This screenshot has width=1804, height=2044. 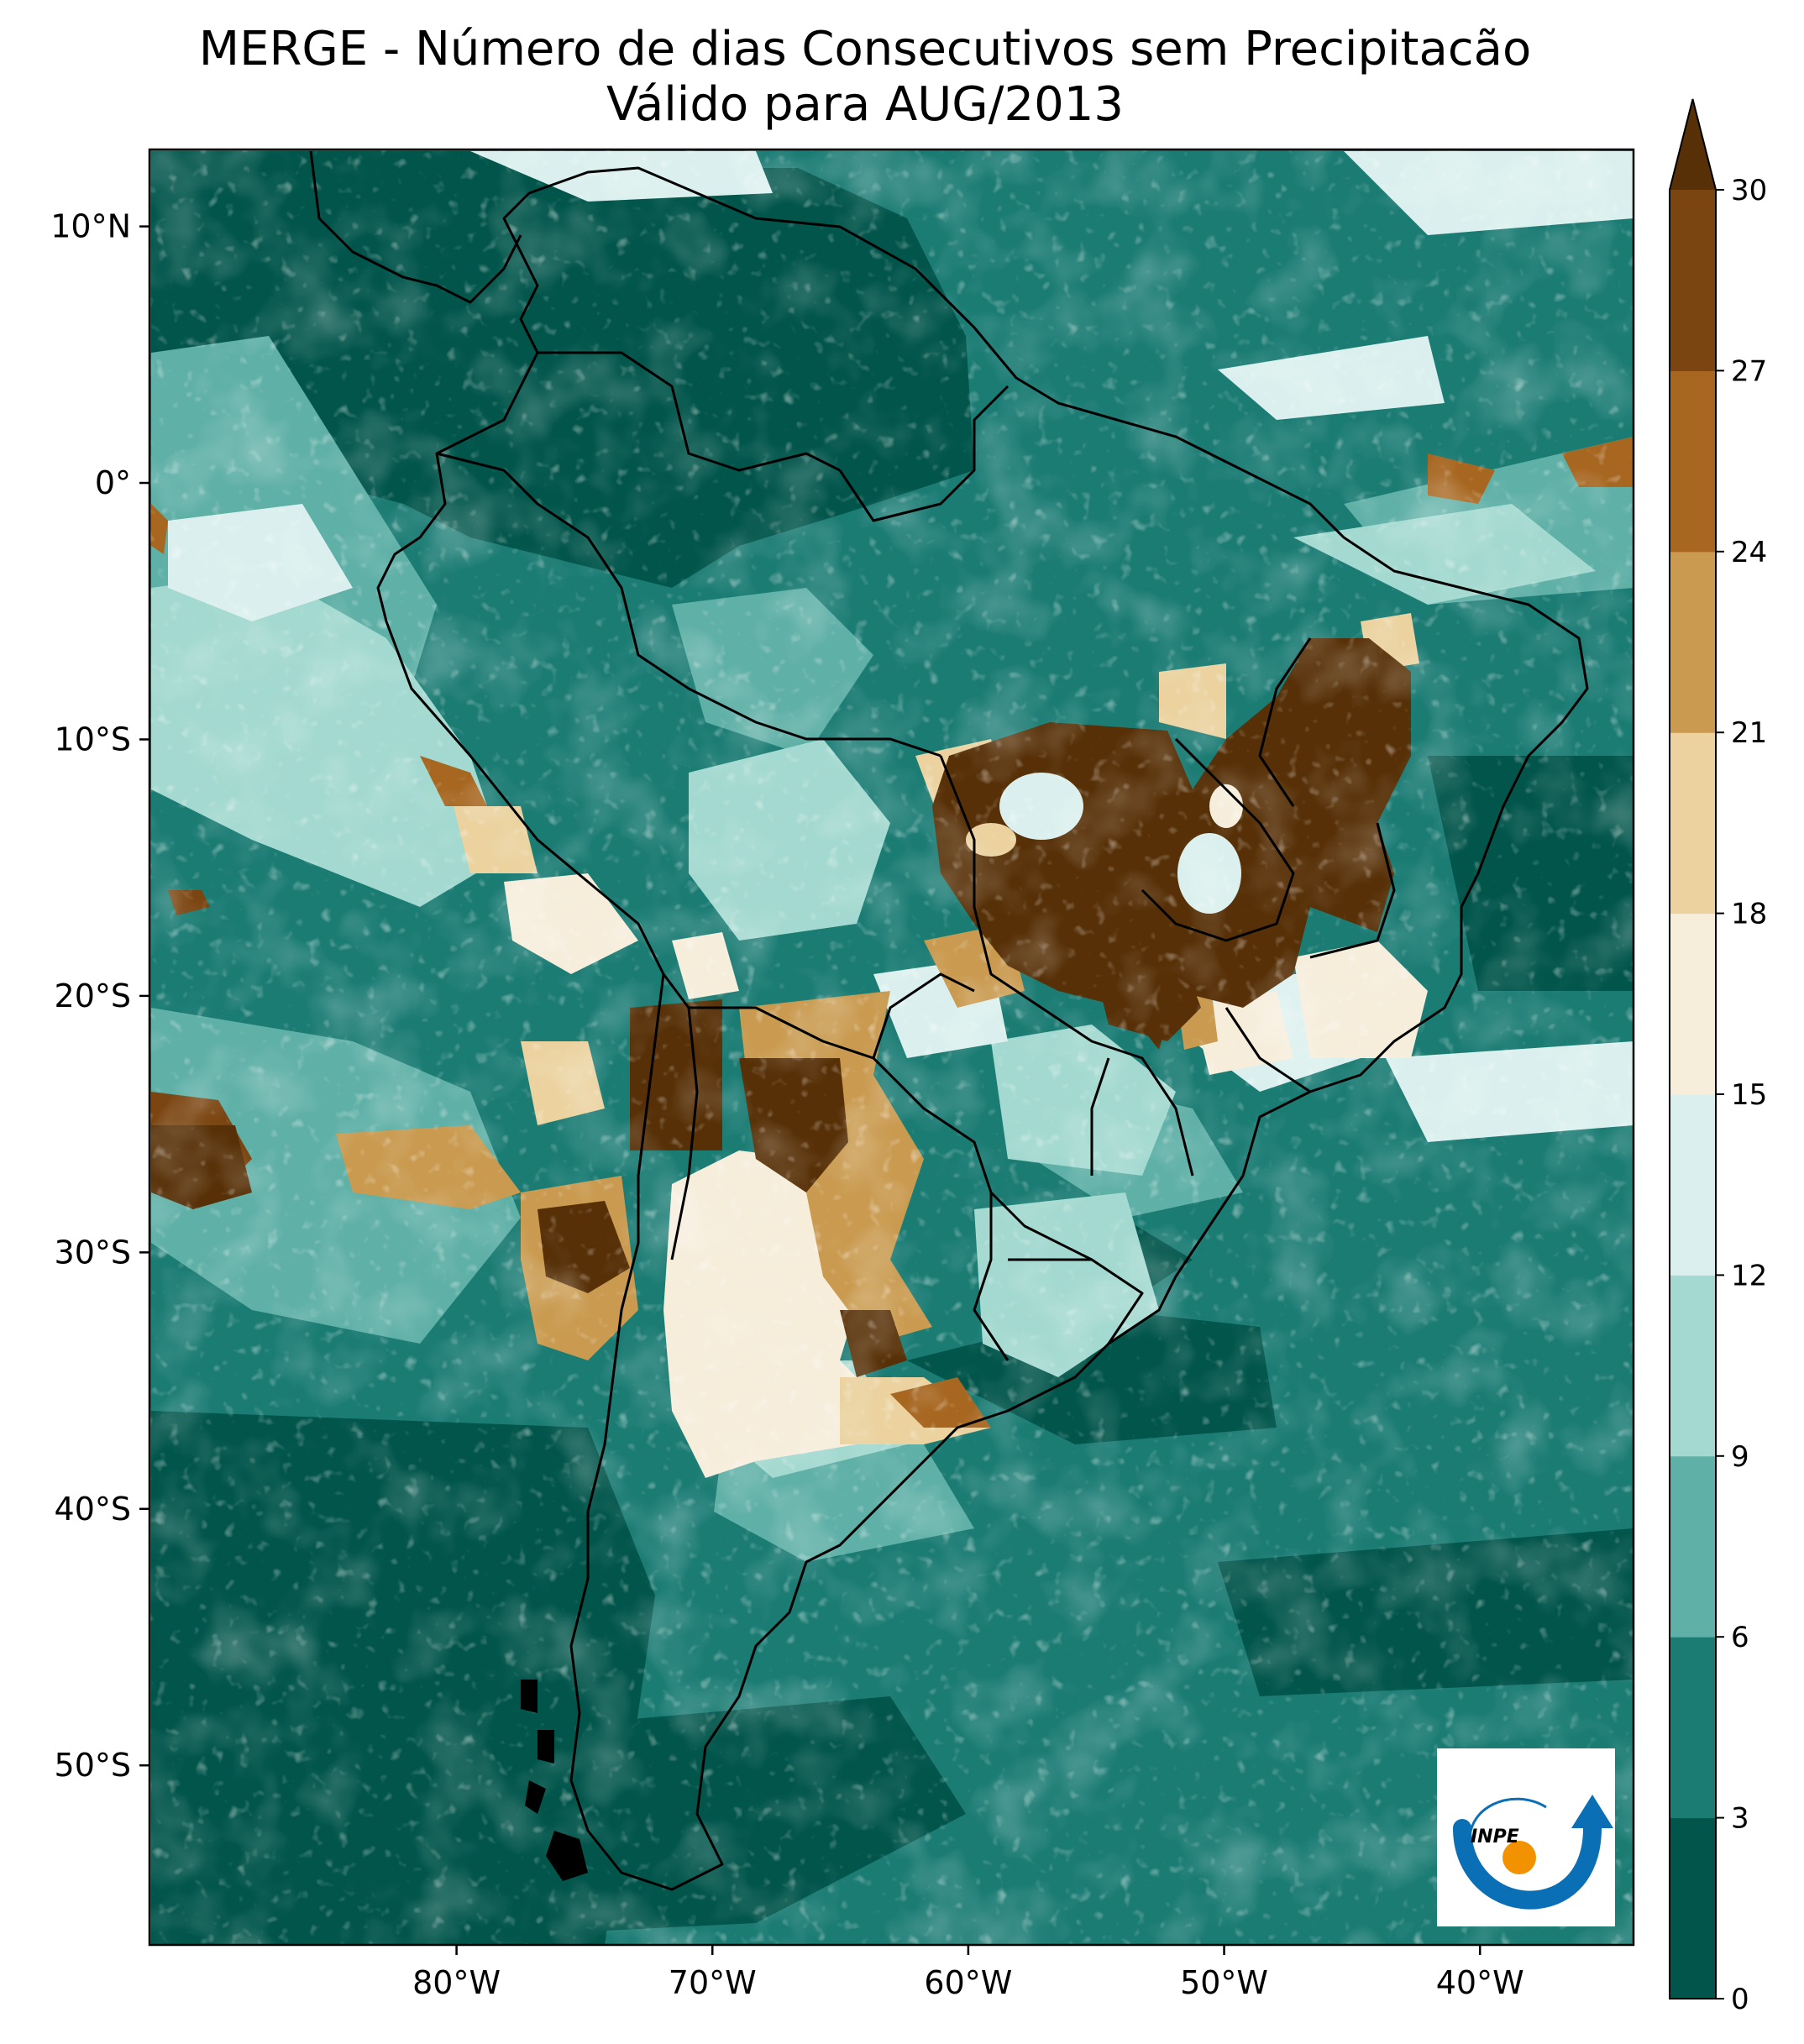 What do you see at coordinates (1740, 1999) in the screenshot?
I see `colorbar-tick-label: 0` at bounding box center [1740, 1999].